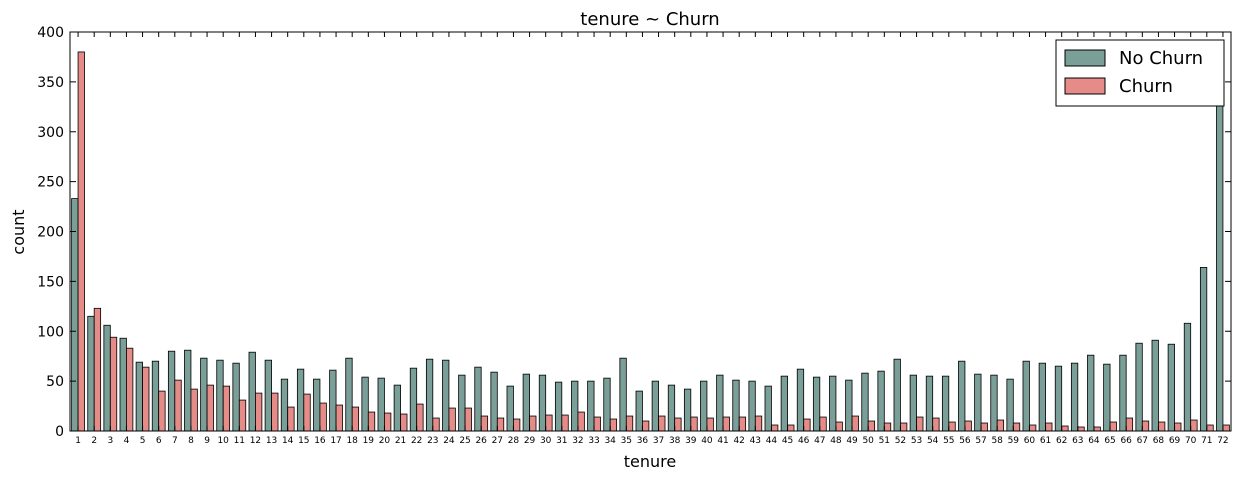 The height and width of the screenshot is (479, 1241). What do you see at coordinates (50, 233) in the screenshot?
I see `y-tick-label: 200` at bounding box center [50, 233].